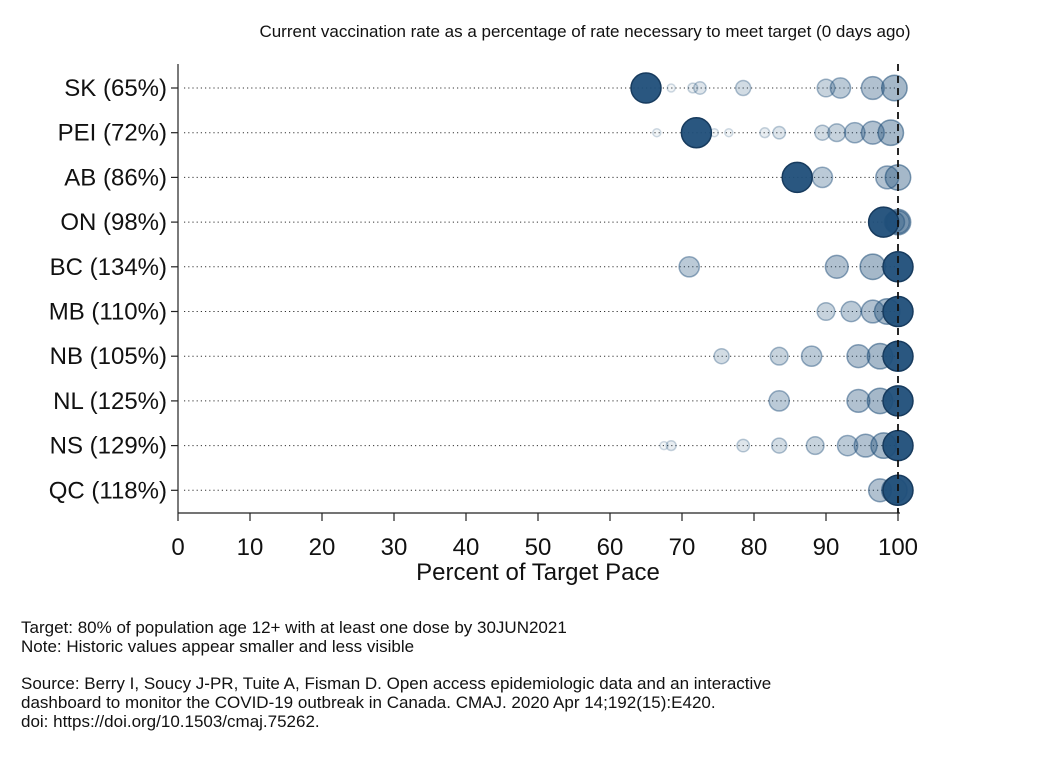  What do you see at coordinates (112, 133) in the screenshot?
I see `y-tick-label-1: PEI (72%)` at bounding box center [112, 133].